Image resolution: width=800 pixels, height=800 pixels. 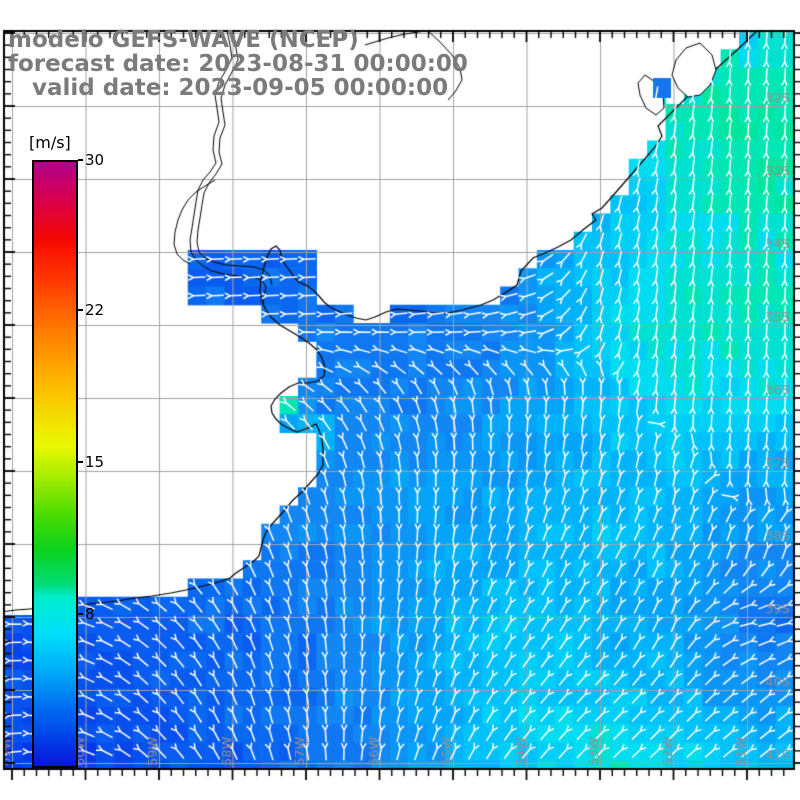 What do you see at coordinates (90, 614) in the screenshot?
I see `colorbar-tick-label: 8` at bounding box center [90, 614].